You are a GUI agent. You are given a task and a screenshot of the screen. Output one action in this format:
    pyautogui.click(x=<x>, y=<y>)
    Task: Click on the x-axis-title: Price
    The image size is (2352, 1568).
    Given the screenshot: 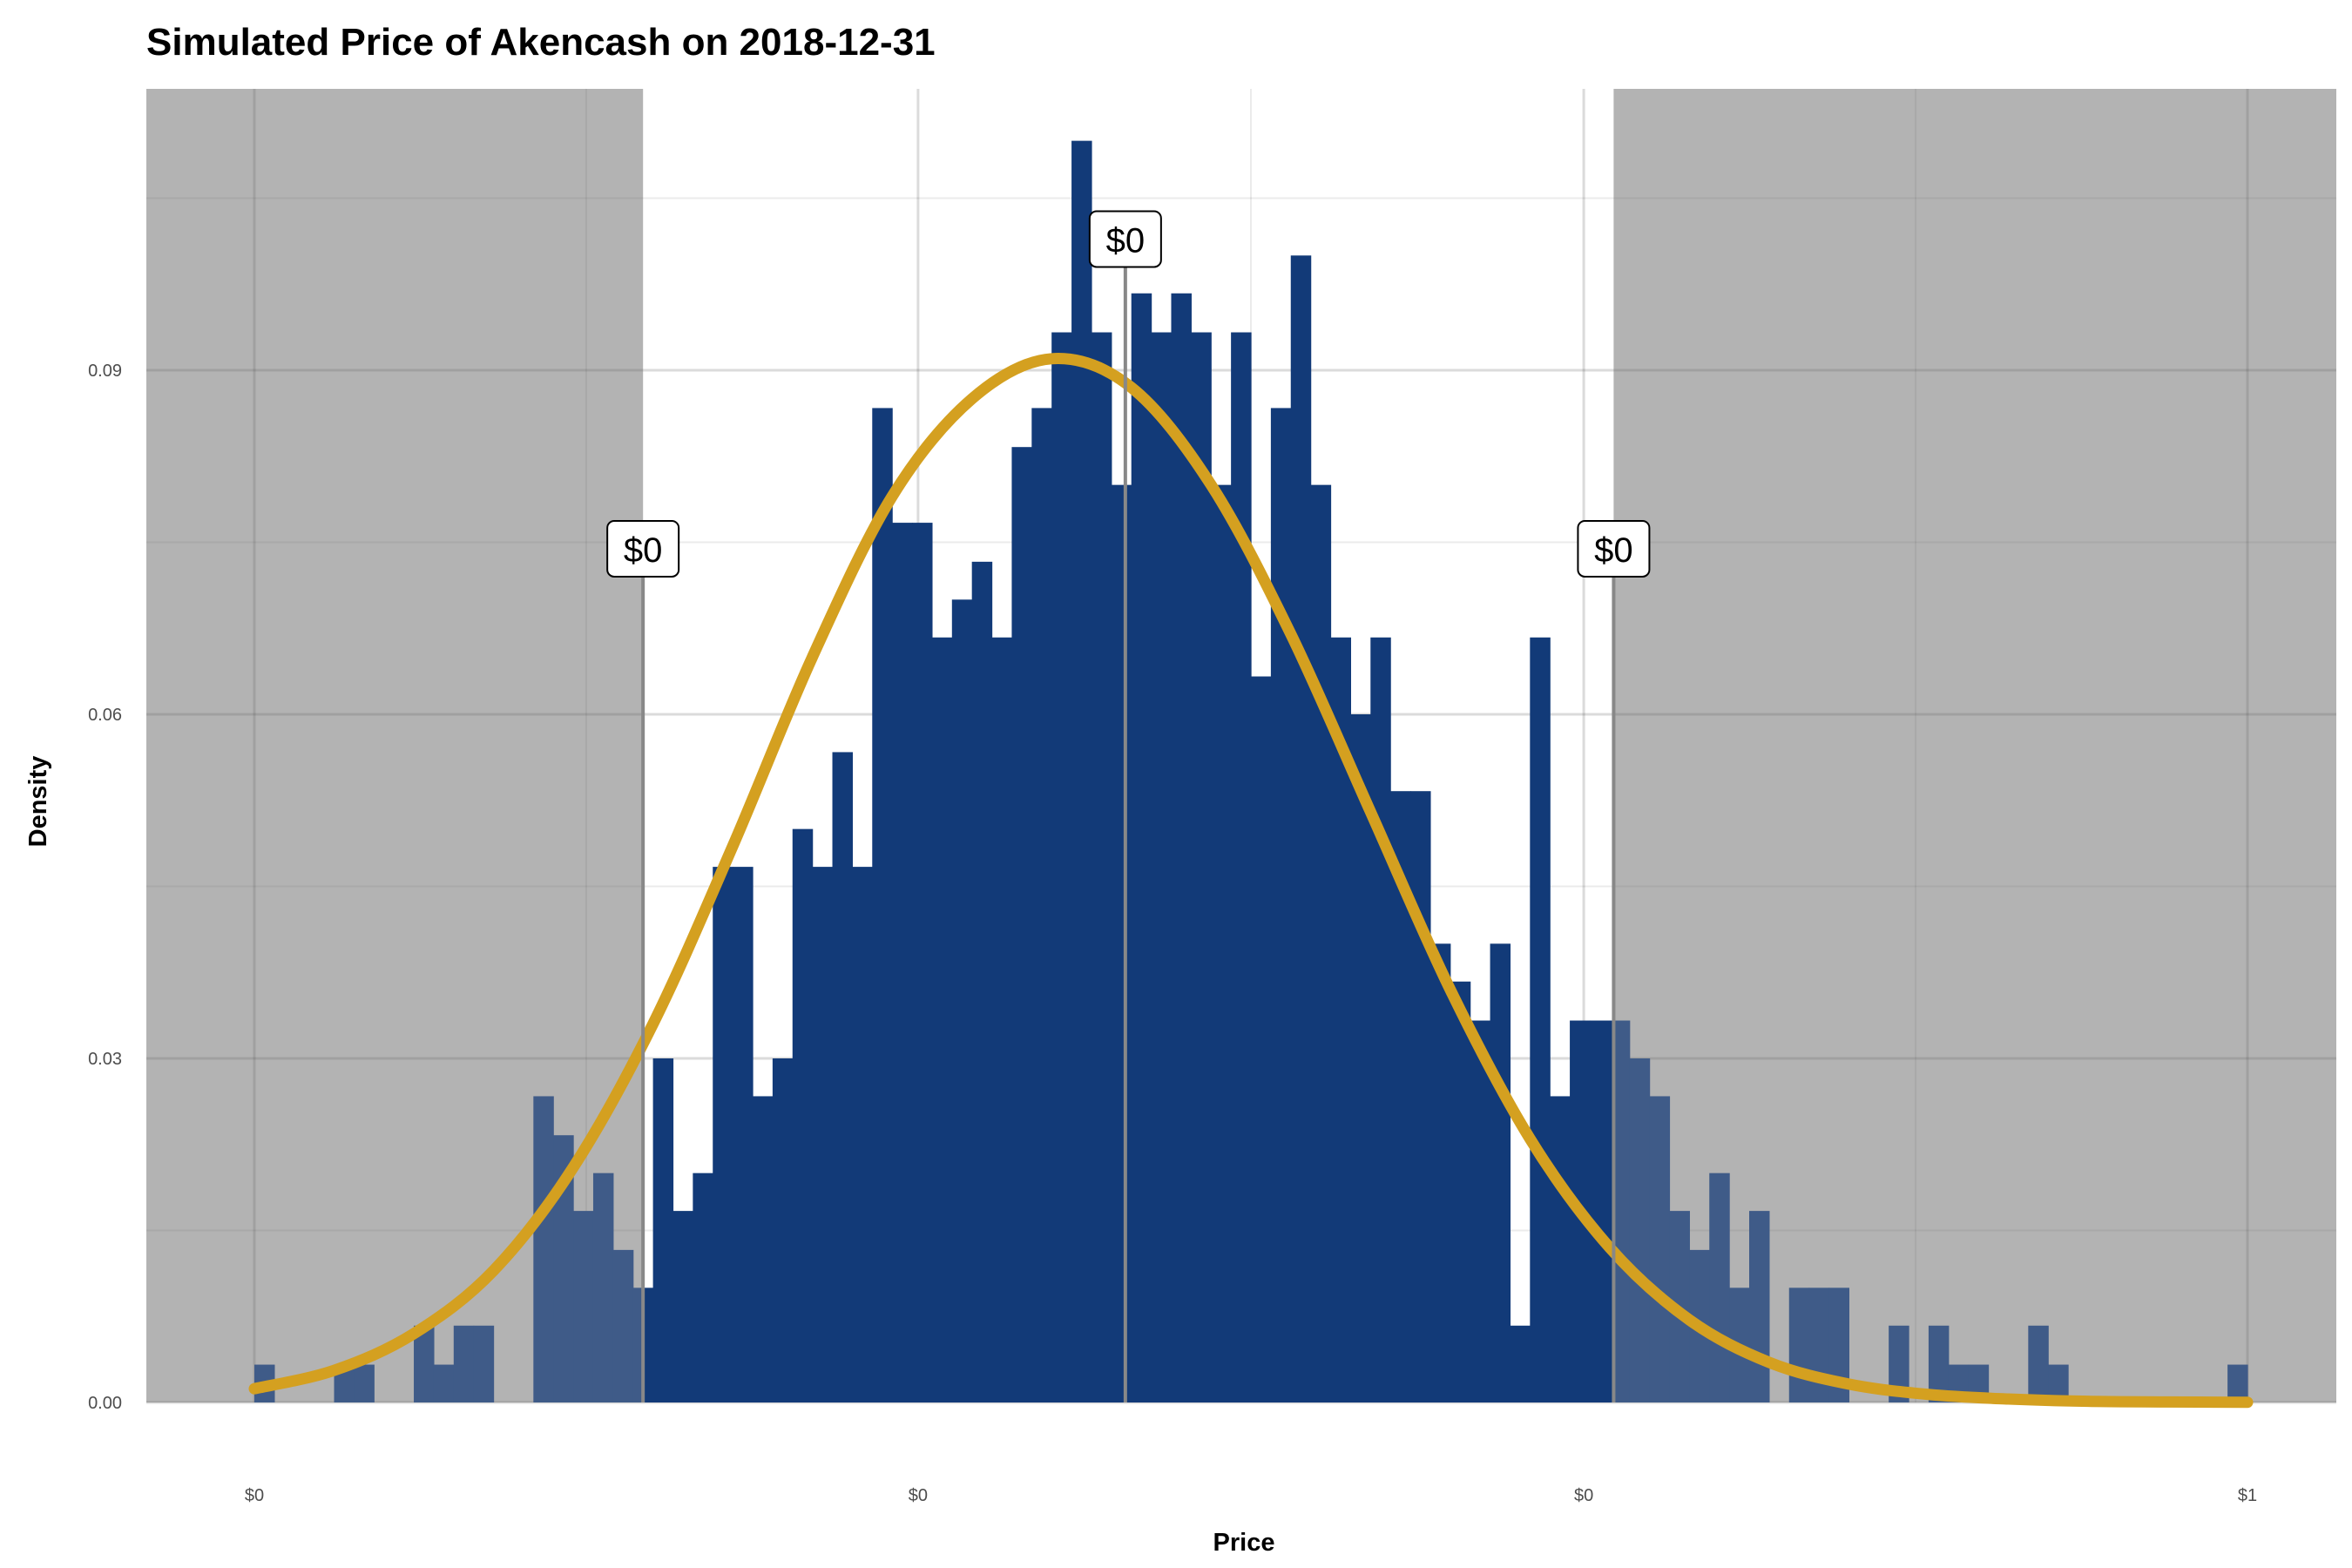 What is the action you would take?
    pyautogui.click(x=1244, y=1543)
    